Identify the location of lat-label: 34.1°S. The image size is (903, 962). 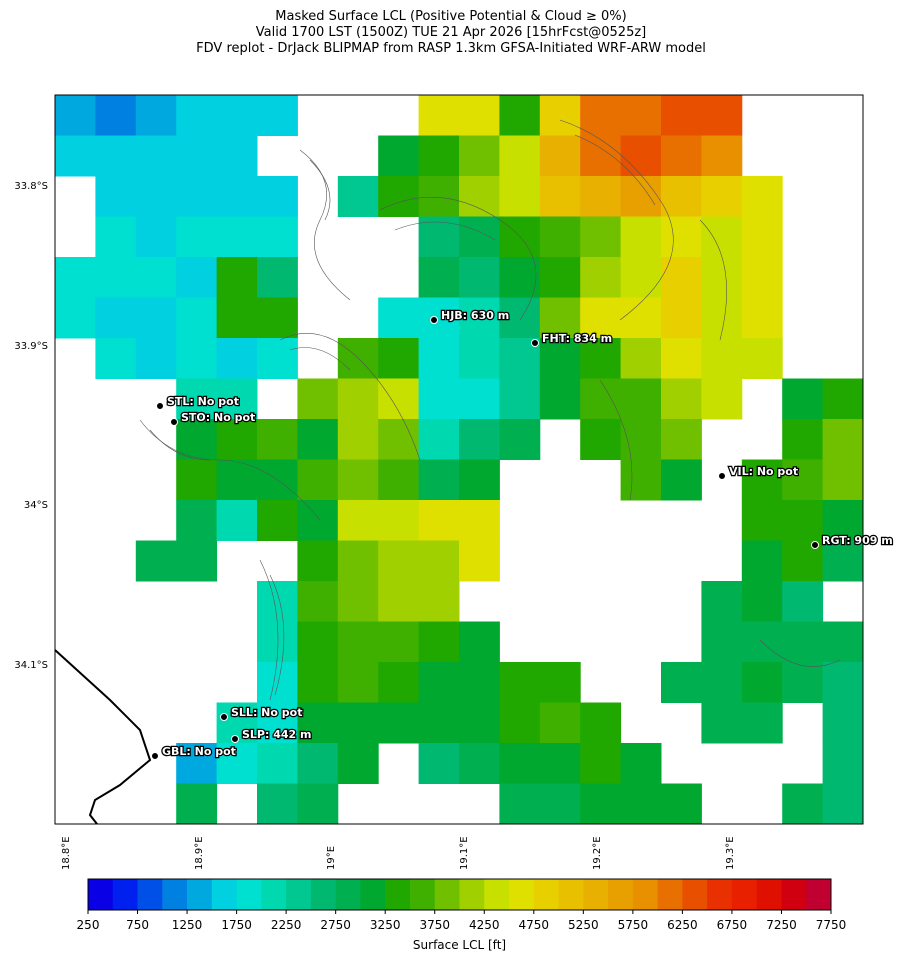
(31, 665).